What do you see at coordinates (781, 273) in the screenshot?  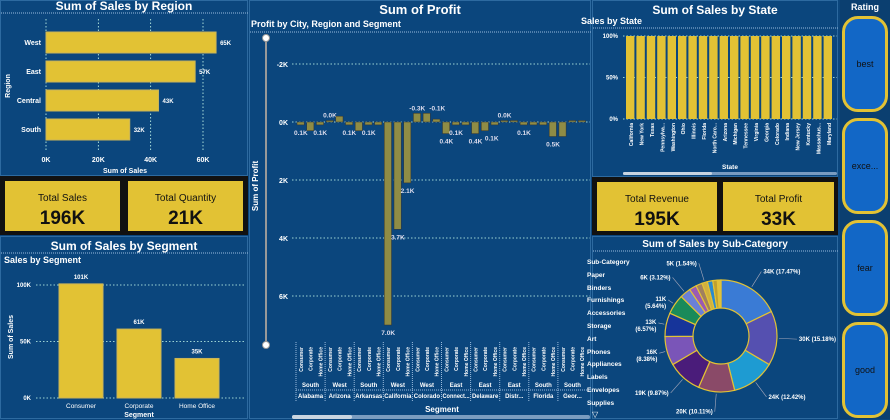 I see `data-label: 34K (17.47%)` at bounding box center [781, 273].